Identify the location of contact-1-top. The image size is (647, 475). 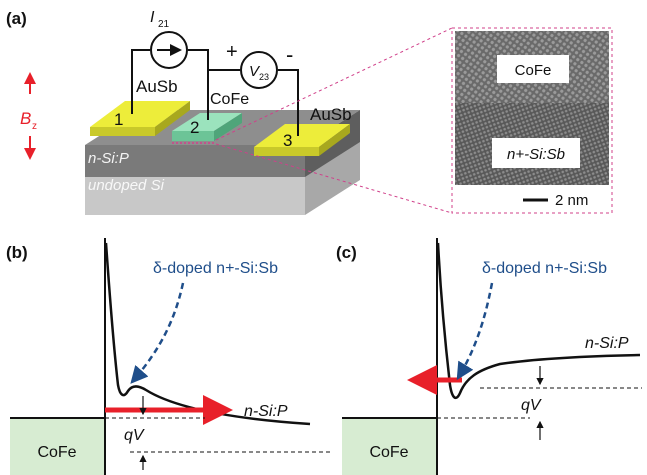
(140, 114).